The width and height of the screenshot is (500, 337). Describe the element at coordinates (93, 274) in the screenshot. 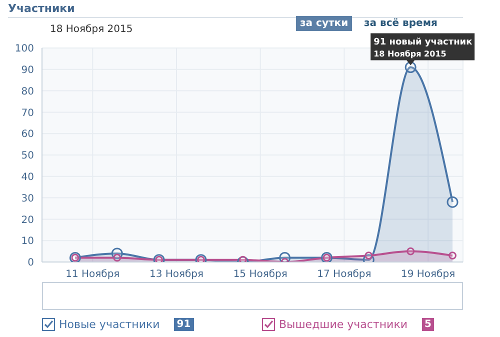

I see `x-tick-label: 11 Ноября` at that location.